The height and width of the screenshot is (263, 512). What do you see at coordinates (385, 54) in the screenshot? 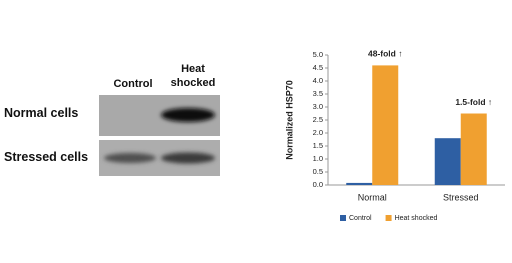
I see `annotation: 48-fold ↑` at bounding box center [385, 54].